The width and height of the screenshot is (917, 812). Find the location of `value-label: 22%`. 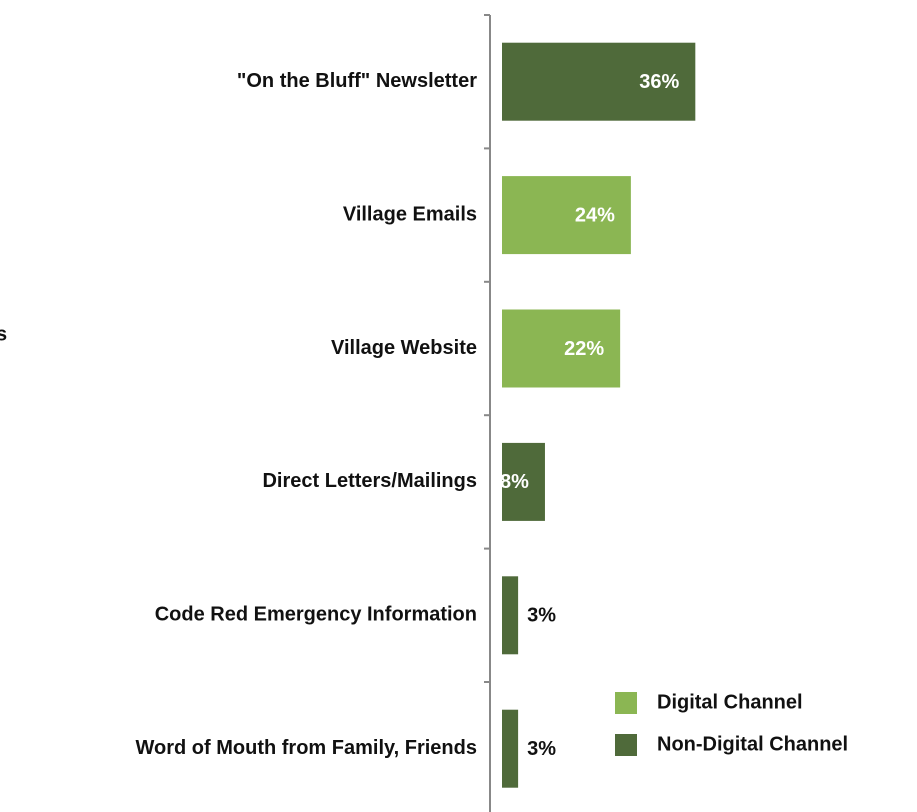

value-label: 22% is located at coordinates (584, 349).